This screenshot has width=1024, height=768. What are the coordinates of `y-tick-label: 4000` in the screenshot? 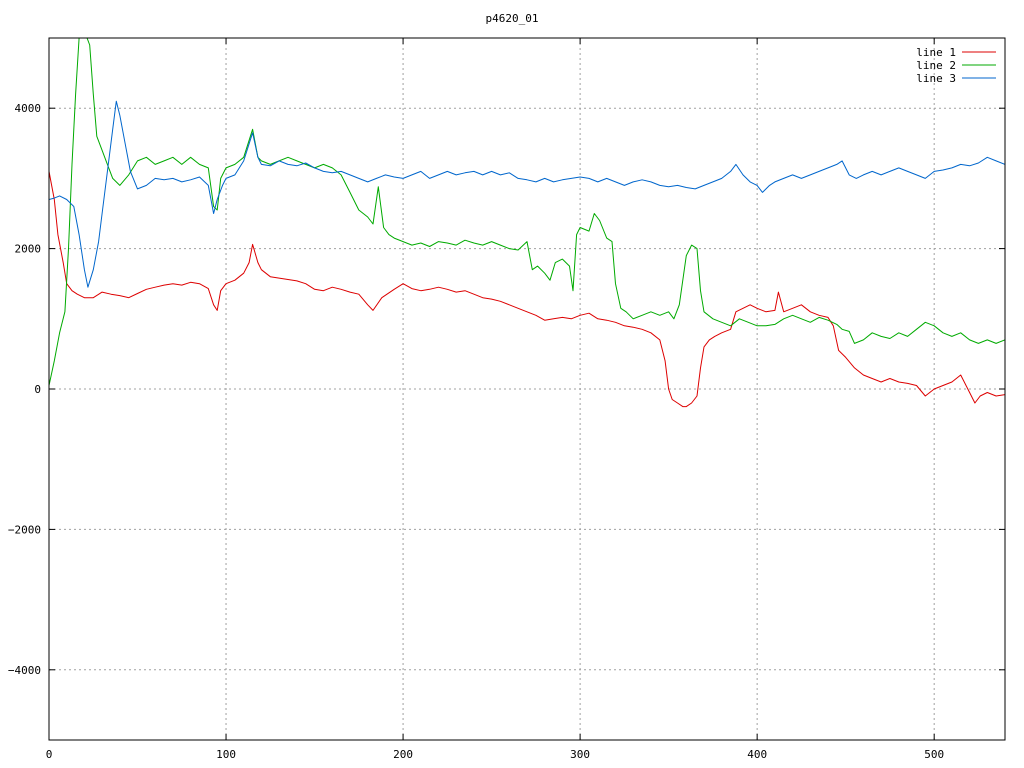 It's located at (28, 108).